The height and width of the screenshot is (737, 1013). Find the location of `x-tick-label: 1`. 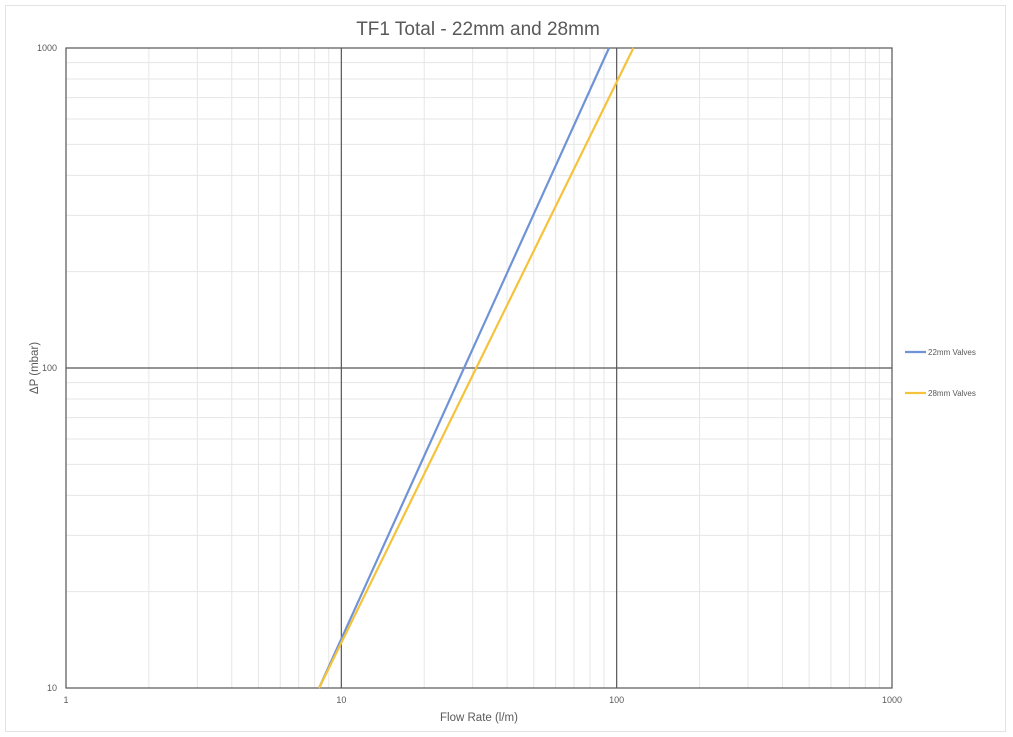

x-tick-label: 1 is located at coordinates (65, 700).